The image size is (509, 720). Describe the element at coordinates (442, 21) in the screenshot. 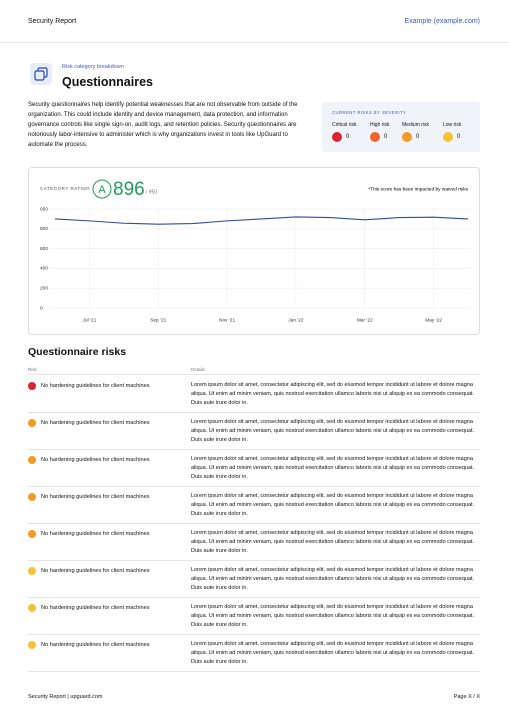

I see `header-site: Example (example.com)` at that location.